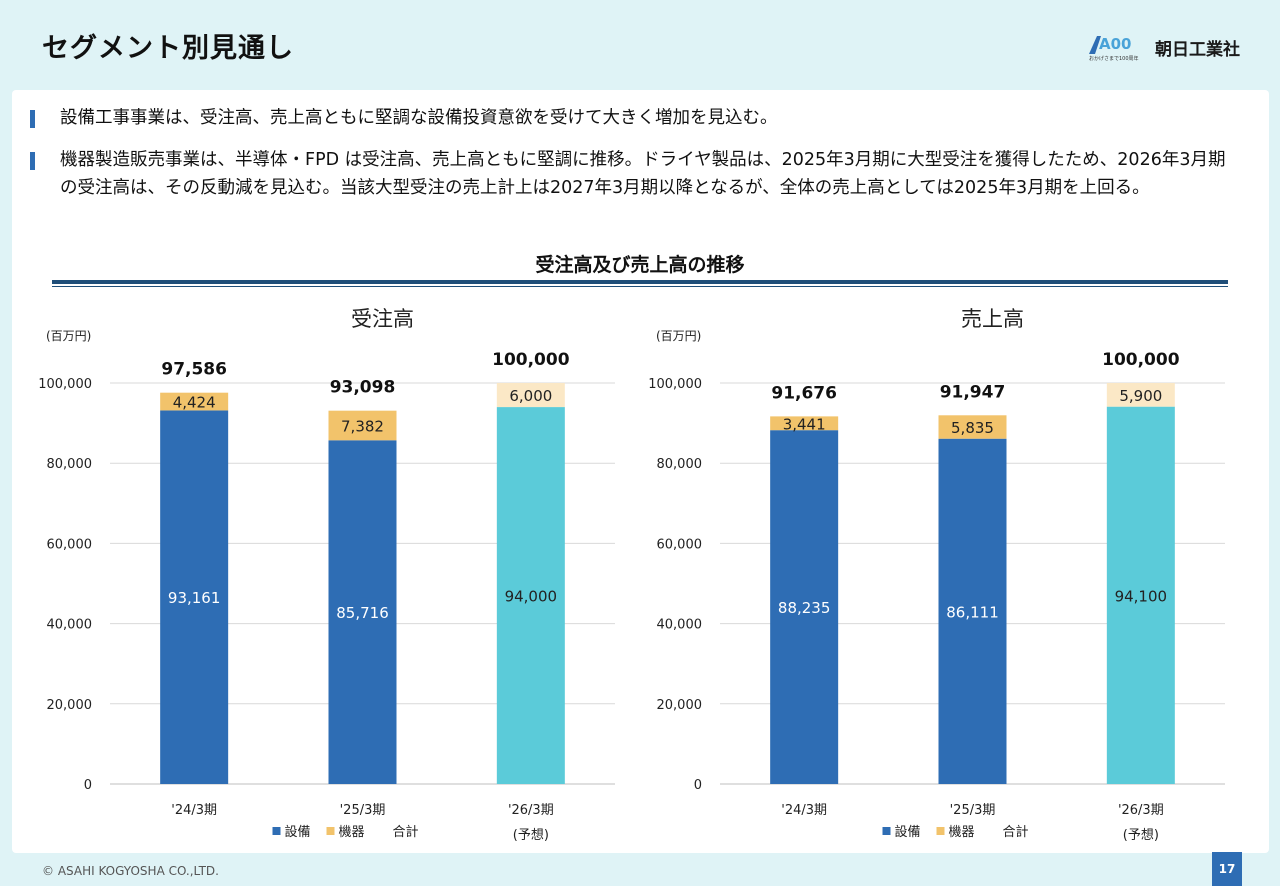 The width and height of the screenshot is (1280, 886). I want to click on anniversary-logo-icon: A00 おかげさまで100周年, so click(1114, 48).